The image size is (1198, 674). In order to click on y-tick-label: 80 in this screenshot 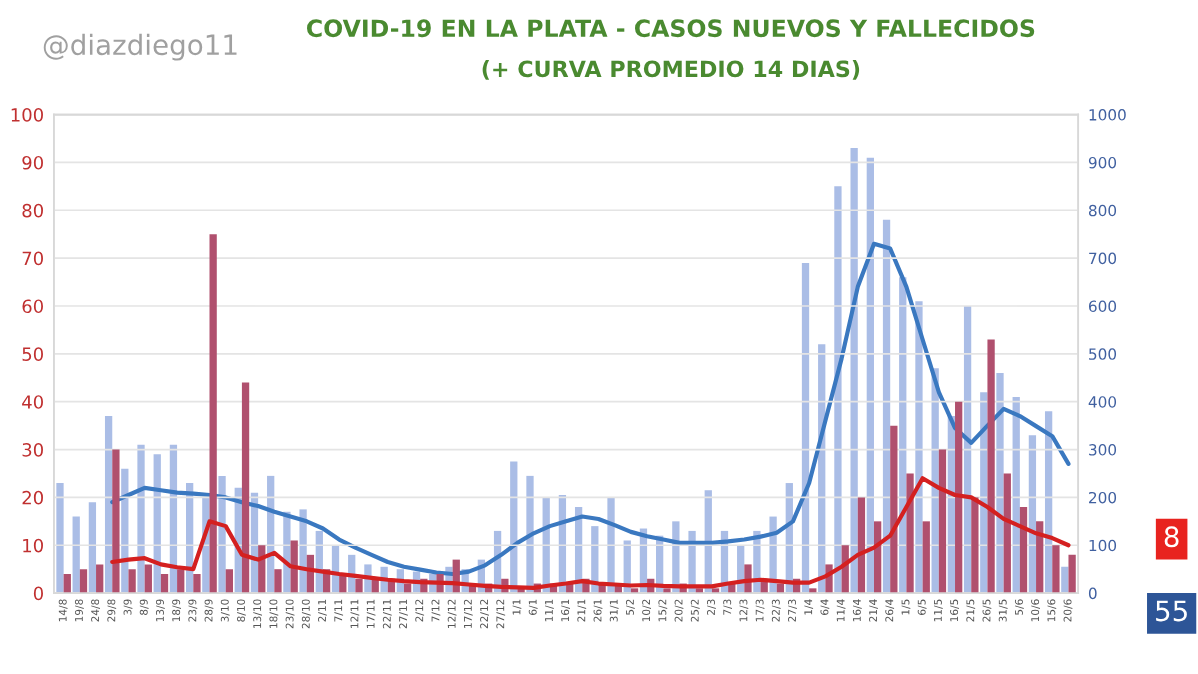, I will do `click(32, 210)`.